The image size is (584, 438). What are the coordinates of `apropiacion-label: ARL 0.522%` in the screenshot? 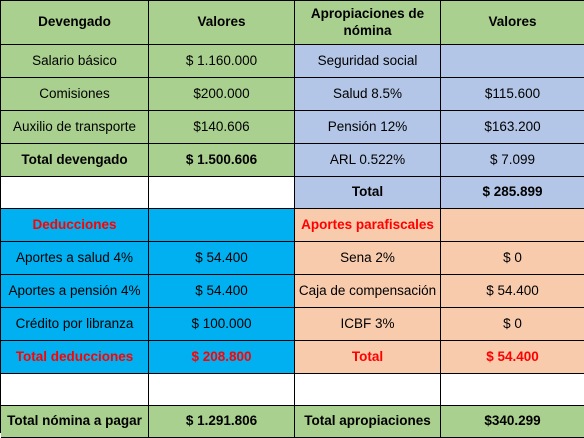 It's located at (368, 160).